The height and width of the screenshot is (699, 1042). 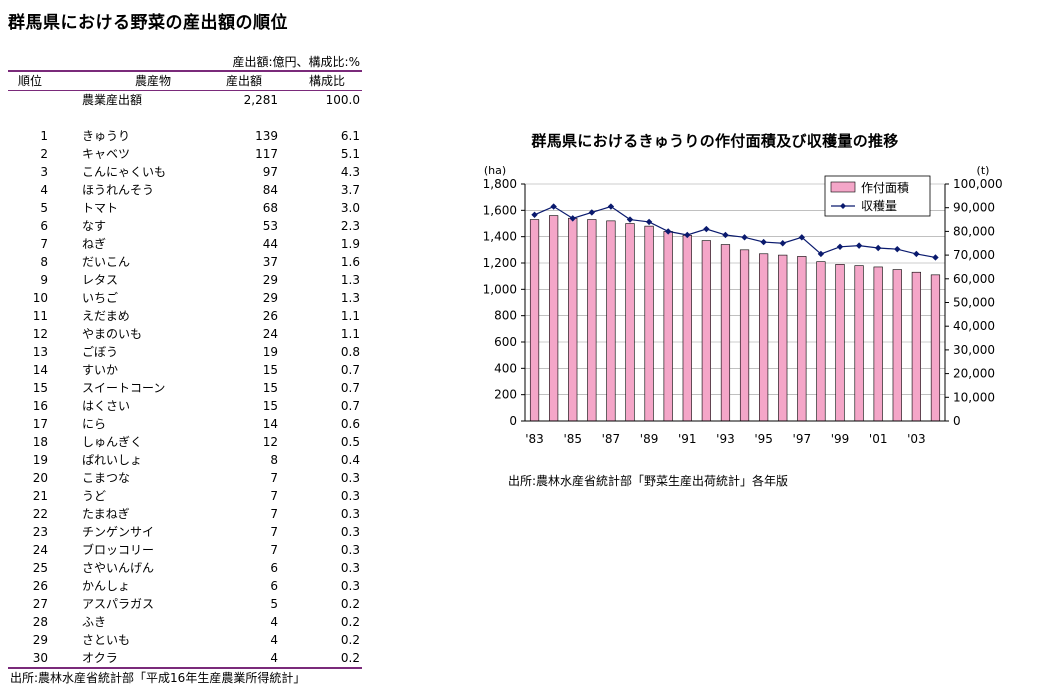 I want to click on left-axis-unit: (ha), so click(x=495, y=170).